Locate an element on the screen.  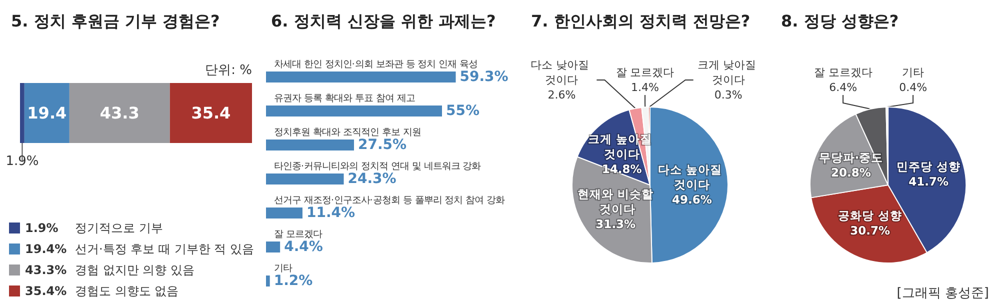
data-label: 43.3 is located at coordinates (120, 113).